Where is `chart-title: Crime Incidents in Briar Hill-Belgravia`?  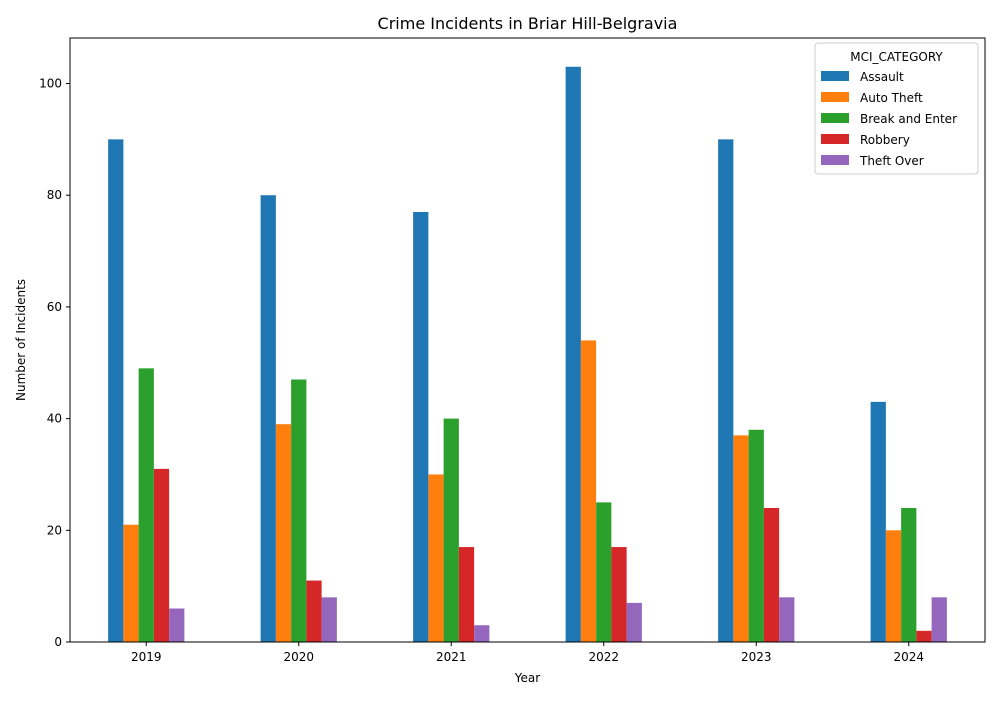 chart-title: Crime Incidents in Briar Hill-Belgravia is located at coordinates (528, 23).